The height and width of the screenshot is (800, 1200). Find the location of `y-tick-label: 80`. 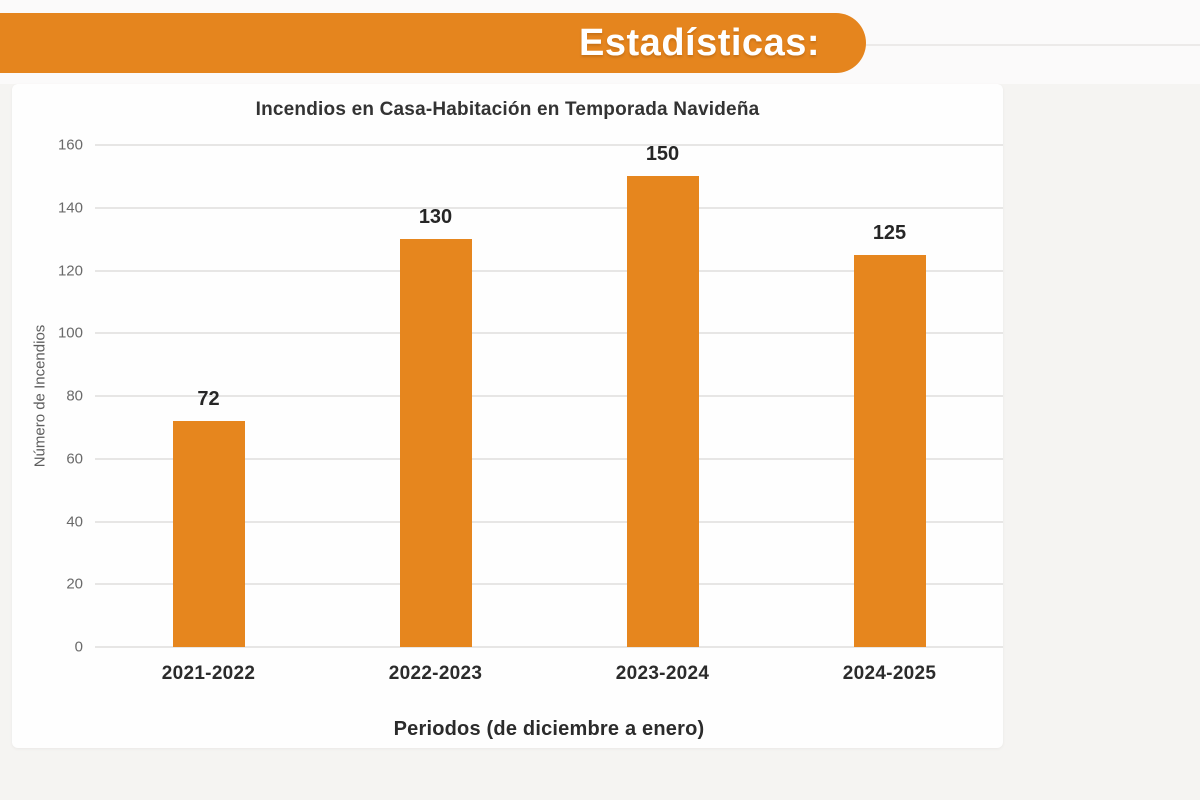

y-tick-label: 80 is located at coordinates (74, 396).